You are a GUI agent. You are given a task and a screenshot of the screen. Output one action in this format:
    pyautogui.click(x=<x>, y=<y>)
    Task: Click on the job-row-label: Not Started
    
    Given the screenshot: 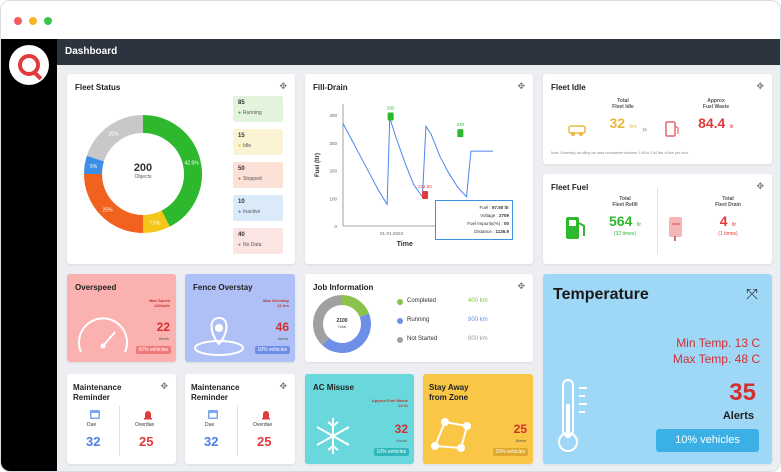 What is the action you would take?
    pyautogui.click(x=422, y=339)
    